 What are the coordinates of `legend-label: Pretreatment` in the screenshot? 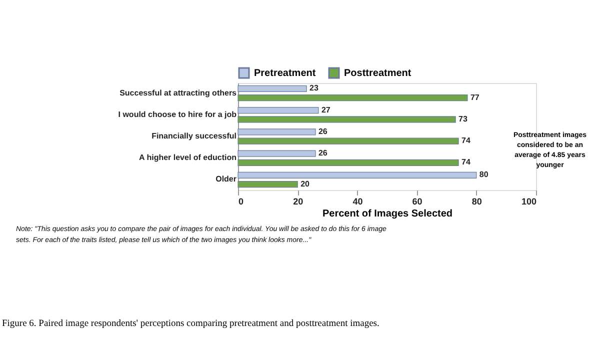 It's located at (285, 73).